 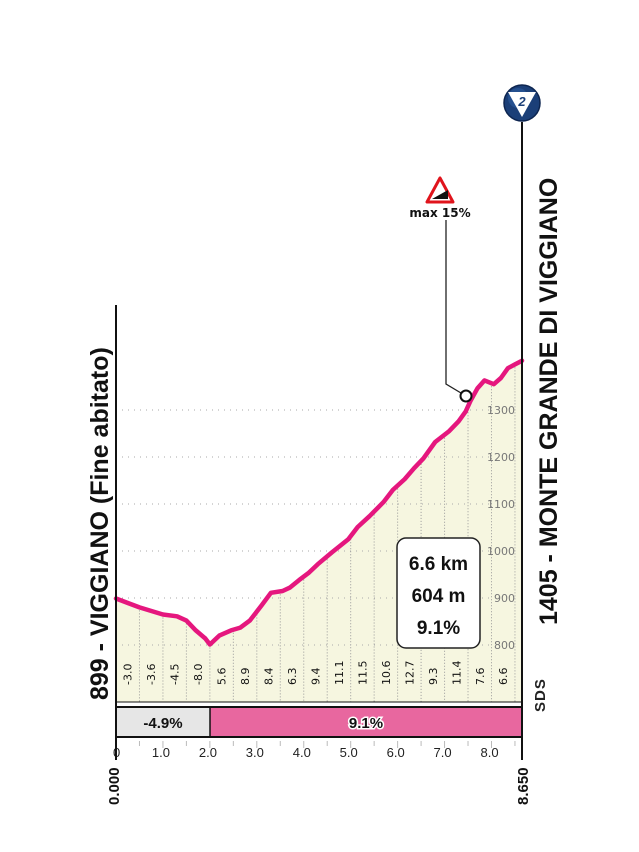 I want to click on segment-gradient: 8.4, so click(x=269, y=677).